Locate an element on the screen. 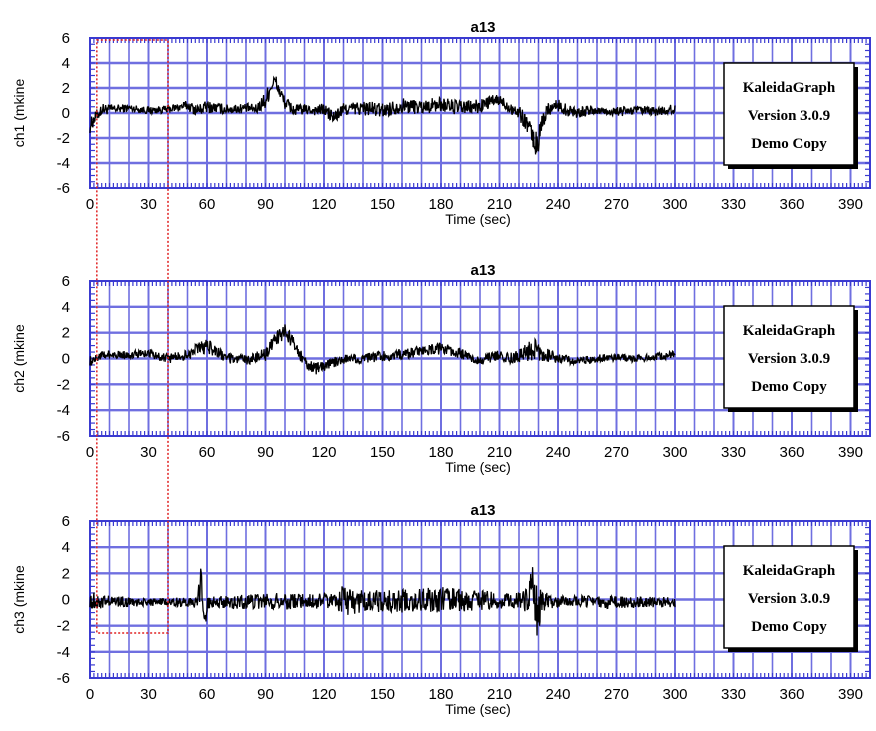 Image resolution: width=876 pixels, height=731 pixels. y-axis-label: ch2 (mkine is located at coordinates (19, 358).